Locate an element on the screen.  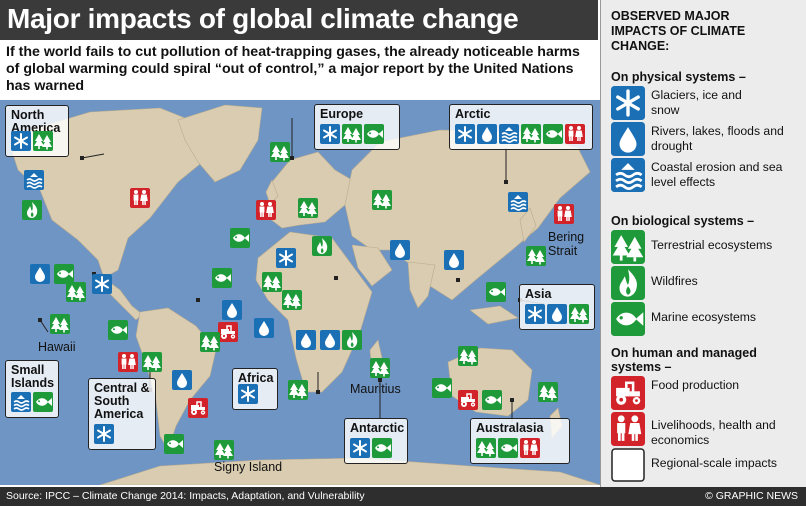
region-antarctic: Antarctic is located at coordinates (376, 441).